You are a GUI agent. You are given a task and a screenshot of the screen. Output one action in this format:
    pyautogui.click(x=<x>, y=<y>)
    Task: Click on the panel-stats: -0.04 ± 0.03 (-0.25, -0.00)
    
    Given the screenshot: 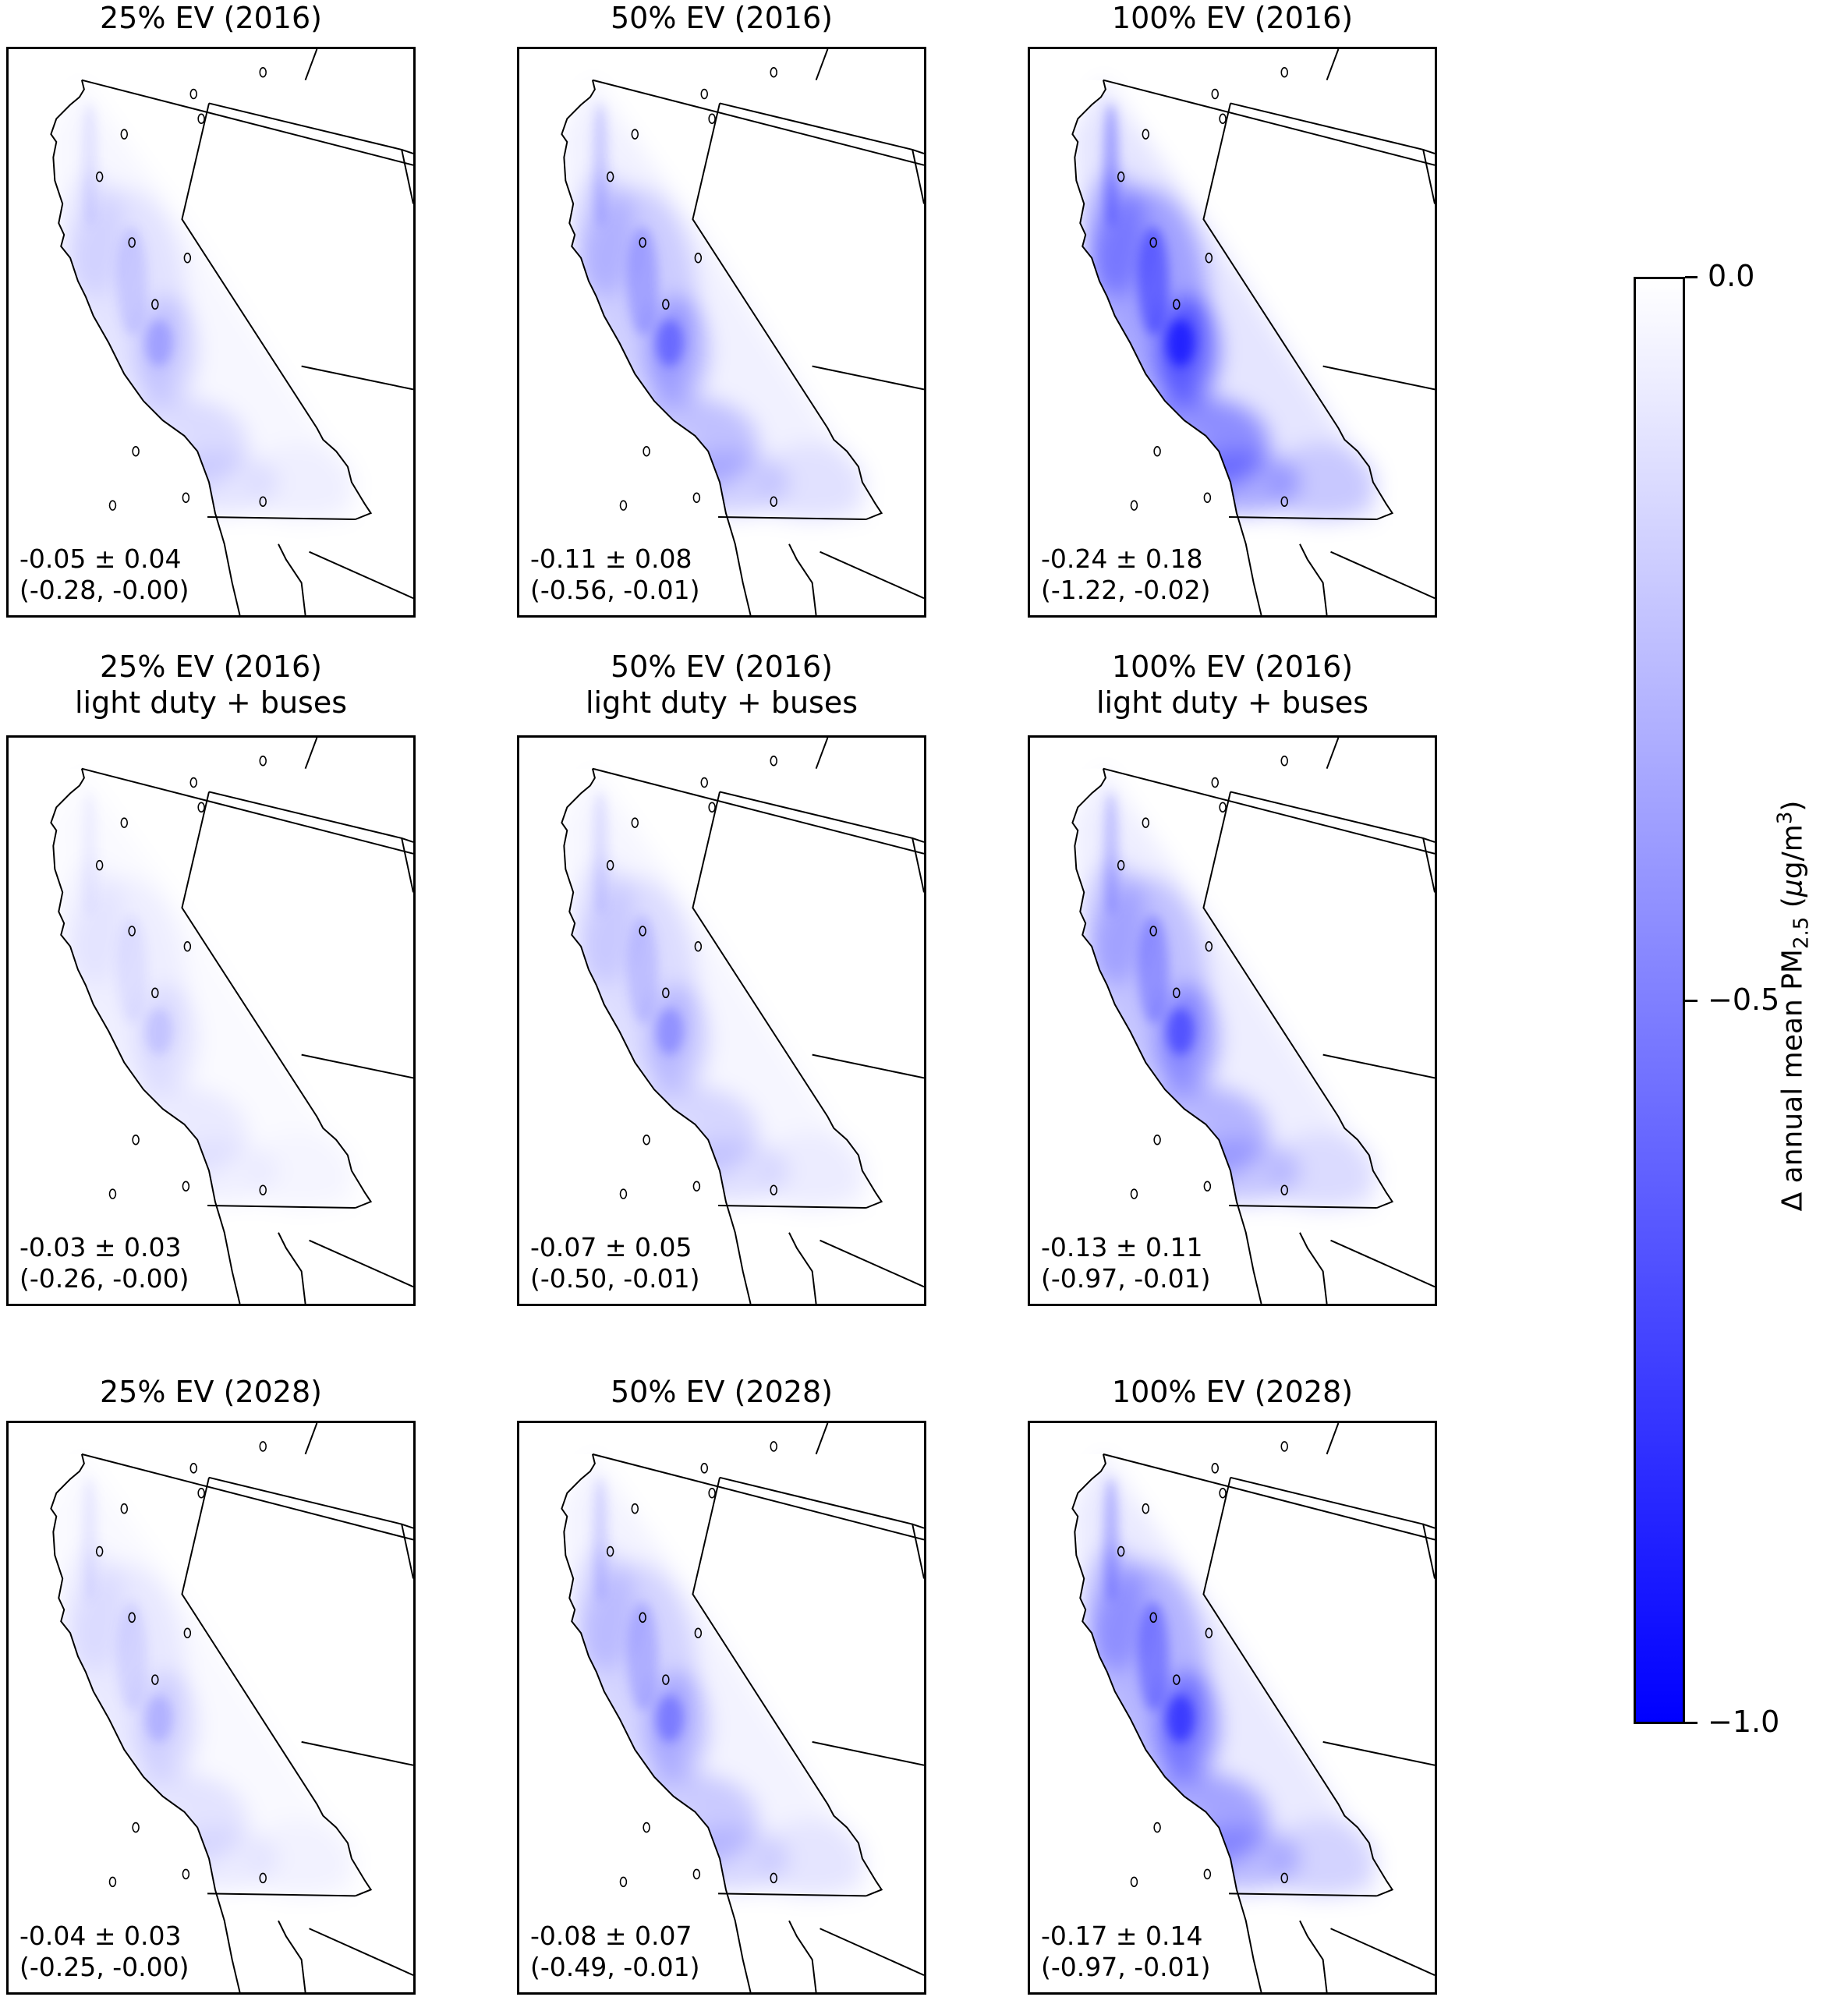 What is the action you would take?
    pyautogui.click(x=104, y=1952)
    